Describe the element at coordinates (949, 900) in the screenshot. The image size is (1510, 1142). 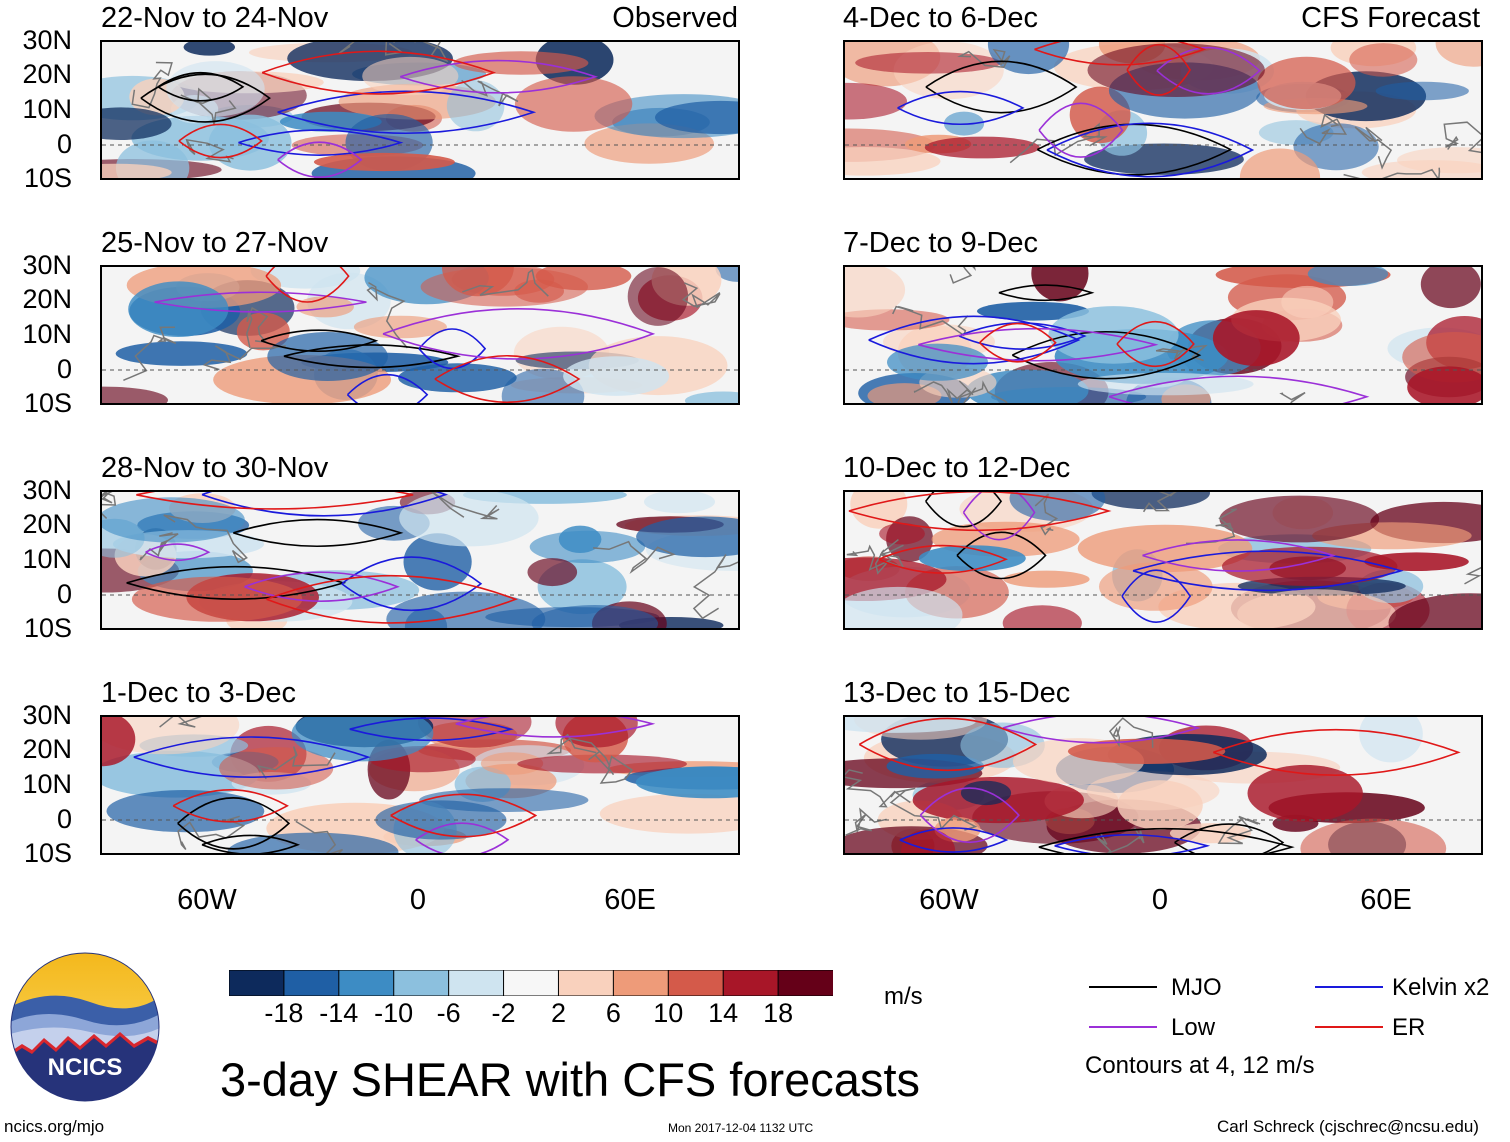
I see `lon-label-60w-right: 60W` at that location.